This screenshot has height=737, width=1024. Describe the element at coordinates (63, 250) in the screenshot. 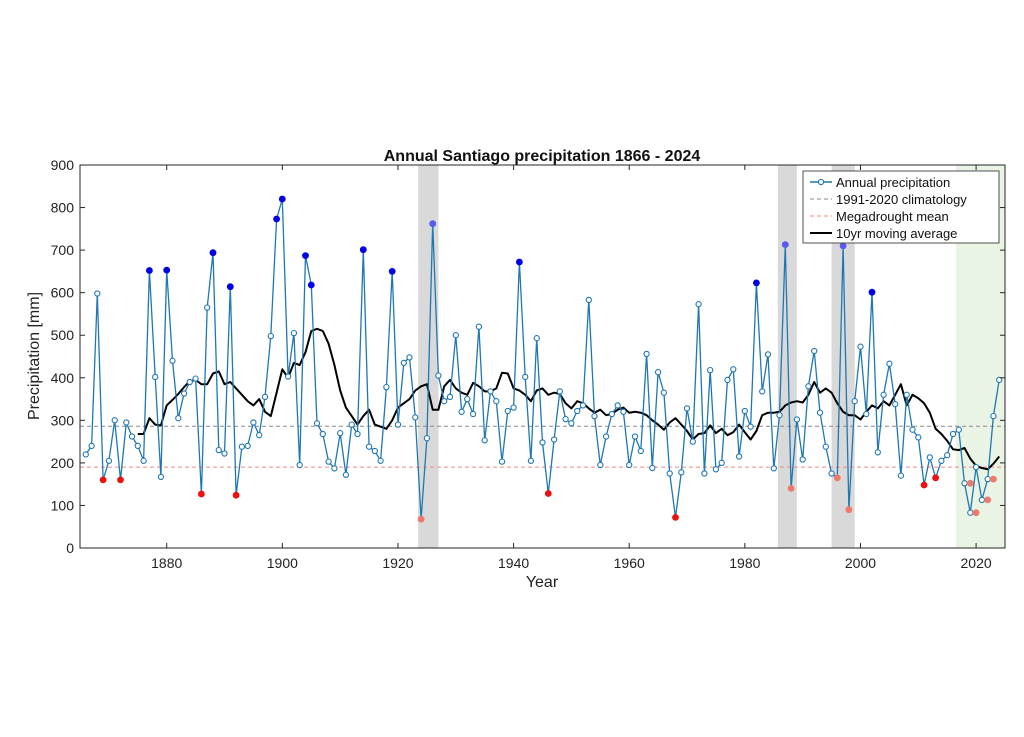

I see `y-tick-label: 700` at that location.